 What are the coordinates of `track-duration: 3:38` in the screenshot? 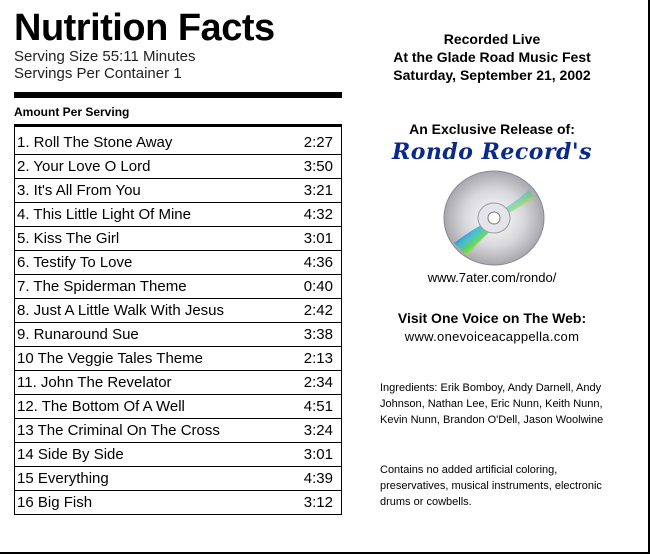 It's located at (318, 334).